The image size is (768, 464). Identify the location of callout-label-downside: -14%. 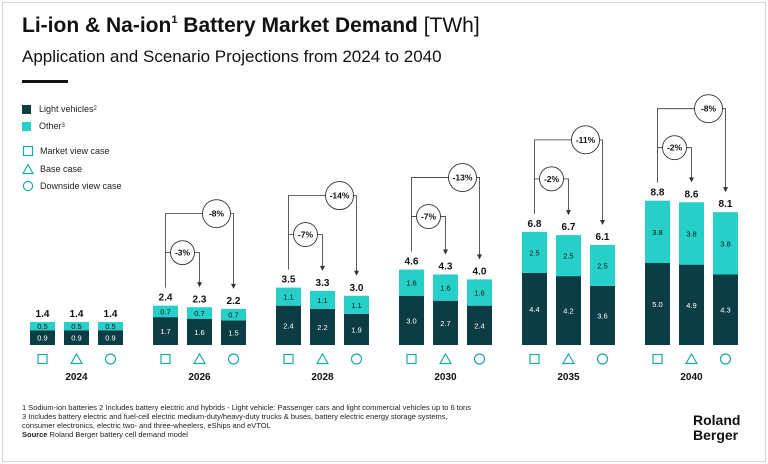
(340, 196).